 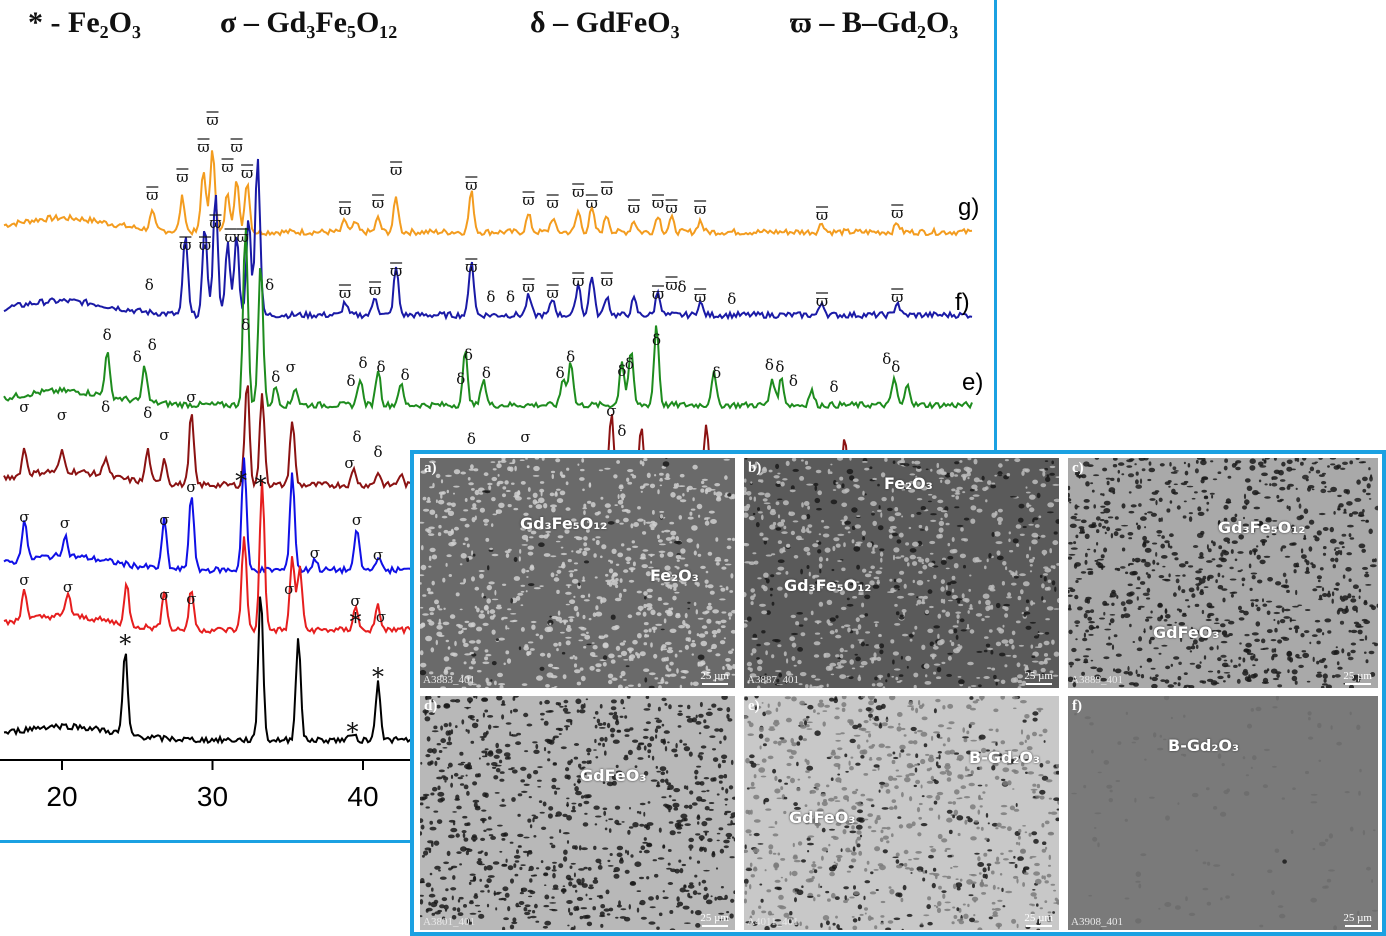 What do you see at coordinates (61, 796) in the screenshot?
I see `x-tick-label: 20` at bounding box center [61, 796].